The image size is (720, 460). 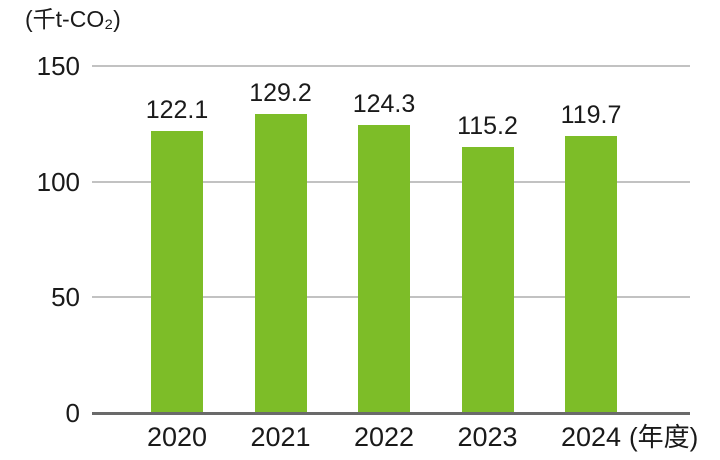 What do you see at coordinates (384, 437) in the screenshot?
I see `x-axis-label-2022: 2022` at bounding box center [384, 437].